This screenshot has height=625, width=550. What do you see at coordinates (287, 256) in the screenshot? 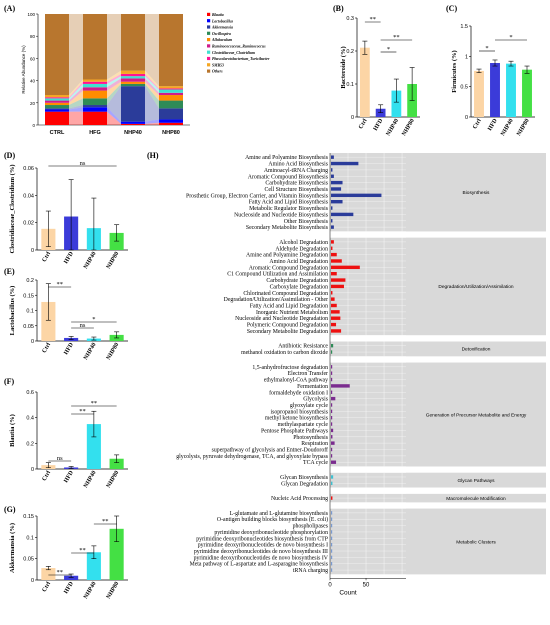
I see `row-label: Amine and Polyamine Degradation` at bounding box center [287, 256].